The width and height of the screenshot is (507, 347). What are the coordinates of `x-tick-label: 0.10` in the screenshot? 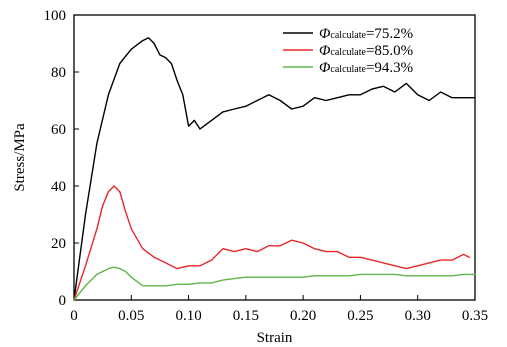 It's located at (188, 316).